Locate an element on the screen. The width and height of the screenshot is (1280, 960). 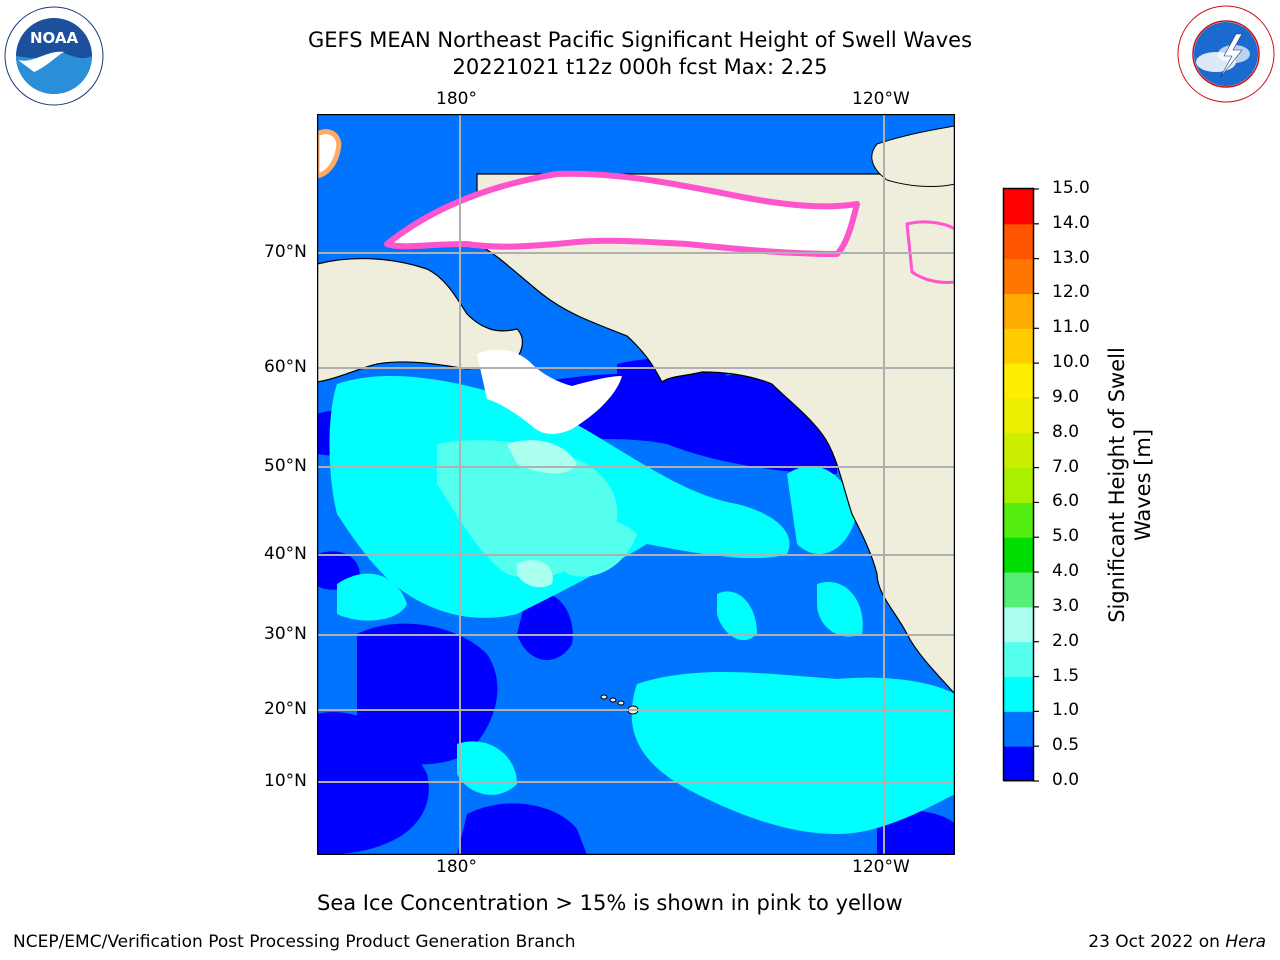
lat-label-40n: 40°N is located at coordinates (285, 554).